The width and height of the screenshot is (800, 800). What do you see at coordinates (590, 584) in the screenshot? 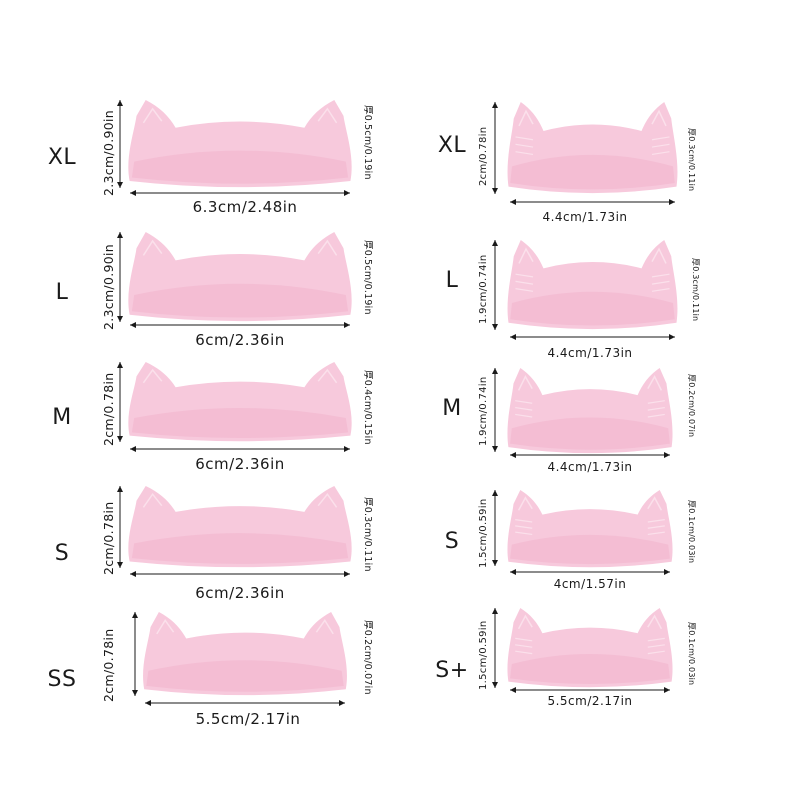
I see `width-label: 4cm/1.57in` at bounding box center [590, 584].